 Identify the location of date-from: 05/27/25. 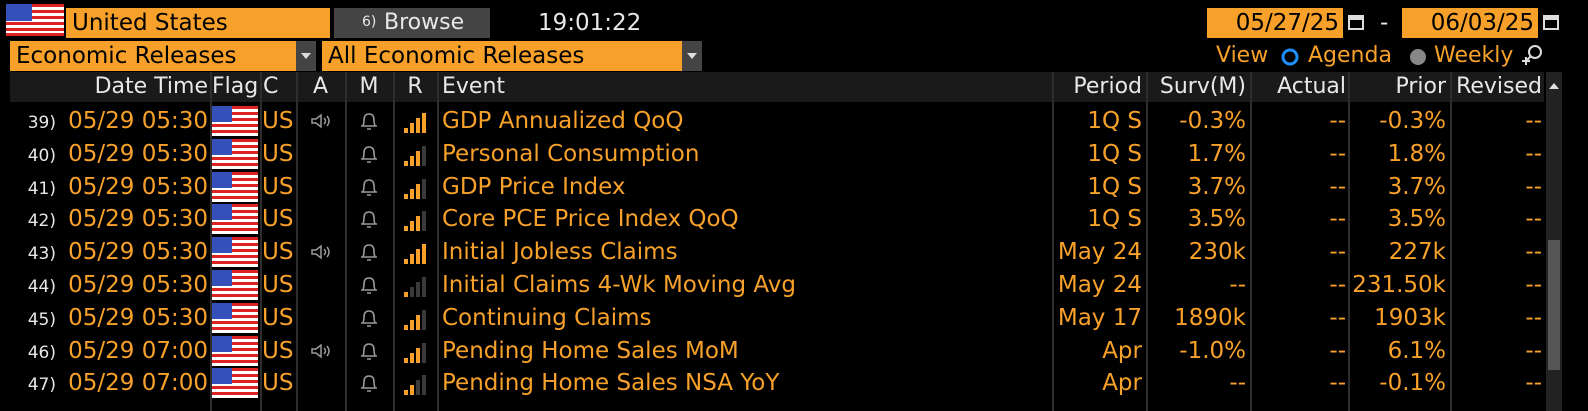
(1275, 23).